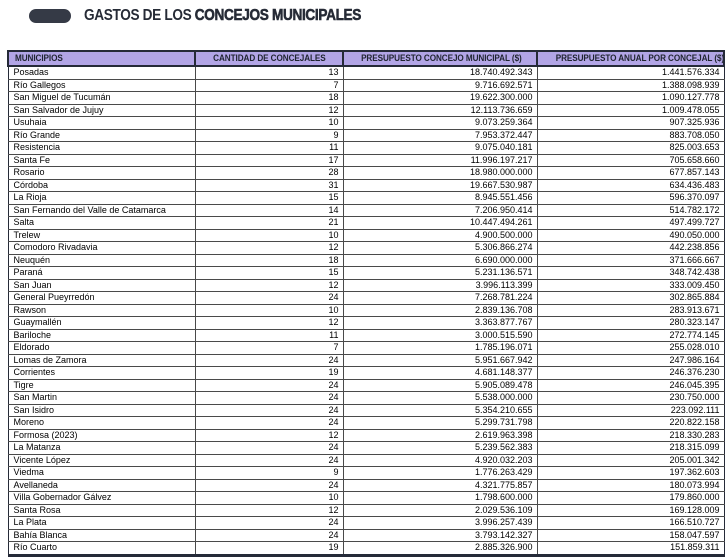 The width and height of the screenshot is (728, 559). What do you see at coordinates (101, 235) in the screenshot?
I see `cell-municipio: Trelew` at bounding box center [101, 235].